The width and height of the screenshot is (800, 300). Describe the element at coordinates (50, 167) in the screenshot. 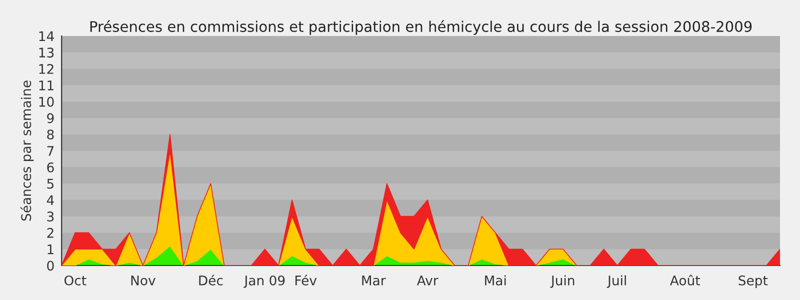

I see `y-tick-label: 6` at that location.